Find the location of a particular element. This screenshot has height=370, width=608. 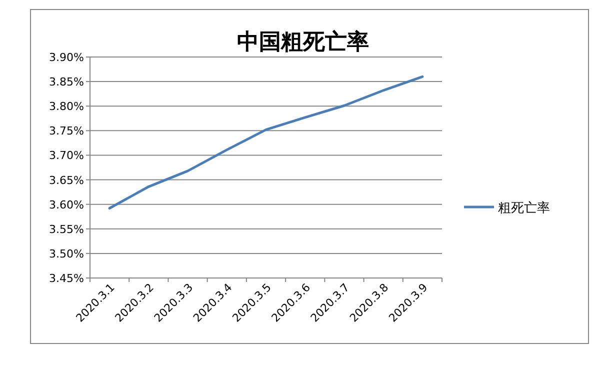

y-tick-label: 3.65% is located at coordinates (66, 180).